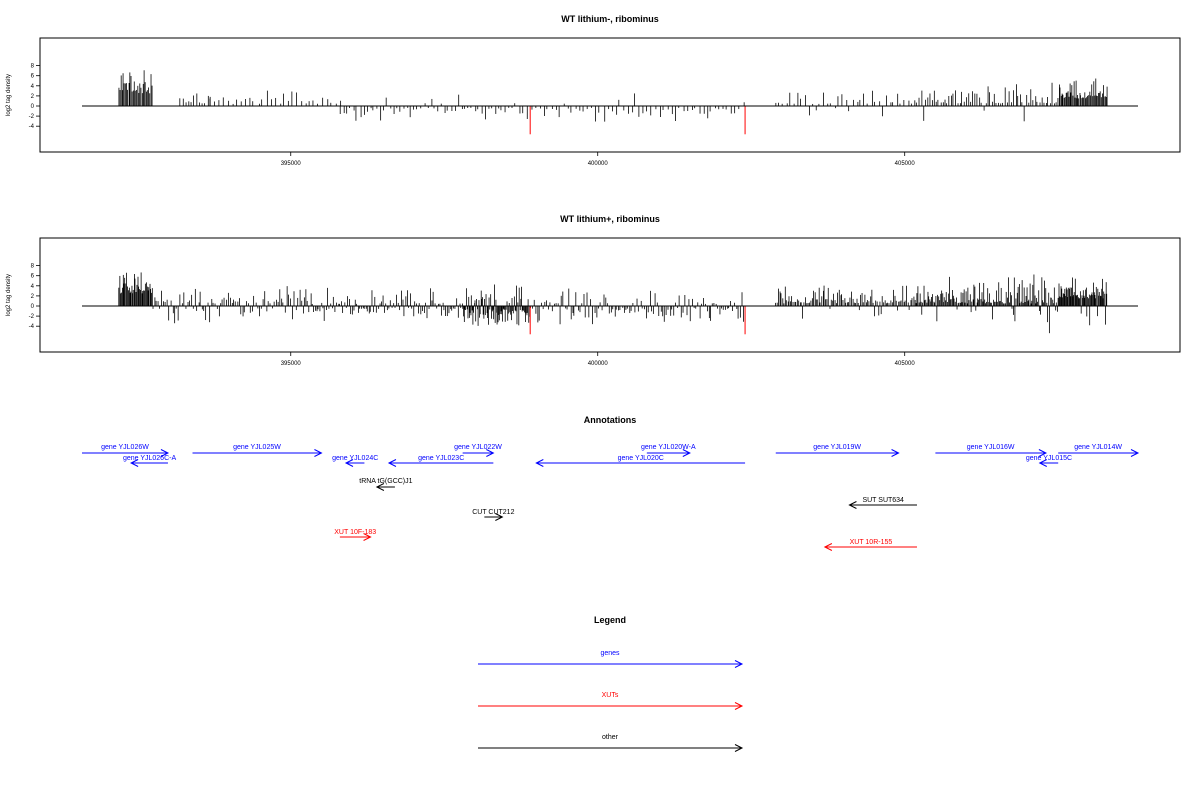  What do you see at coordinates (610, 695) in the screenshot?
I see `legend-label: XUTs` at bounding box center [610, 695].